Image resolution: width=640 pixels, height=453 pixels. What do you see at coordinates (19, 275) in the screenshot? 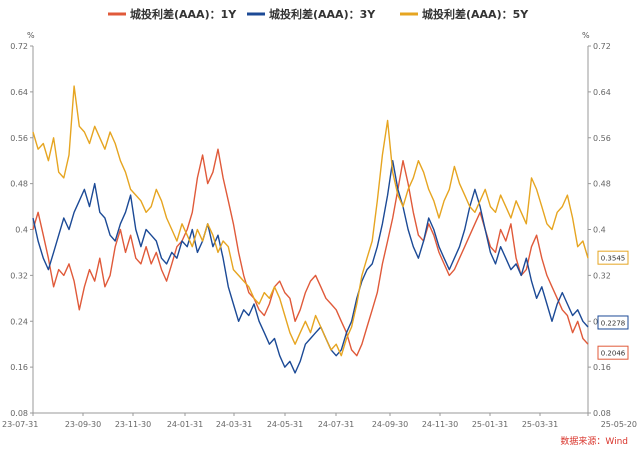
I see `left-tick-label: 0.32` at bounding box center [19, 275].